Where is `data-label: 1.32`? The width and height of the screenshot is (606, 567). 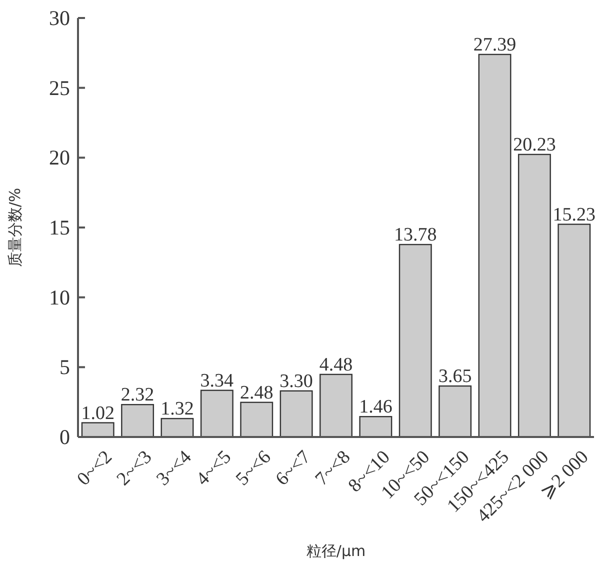
data-label: 1.32 is located at coordinates (177, 409).